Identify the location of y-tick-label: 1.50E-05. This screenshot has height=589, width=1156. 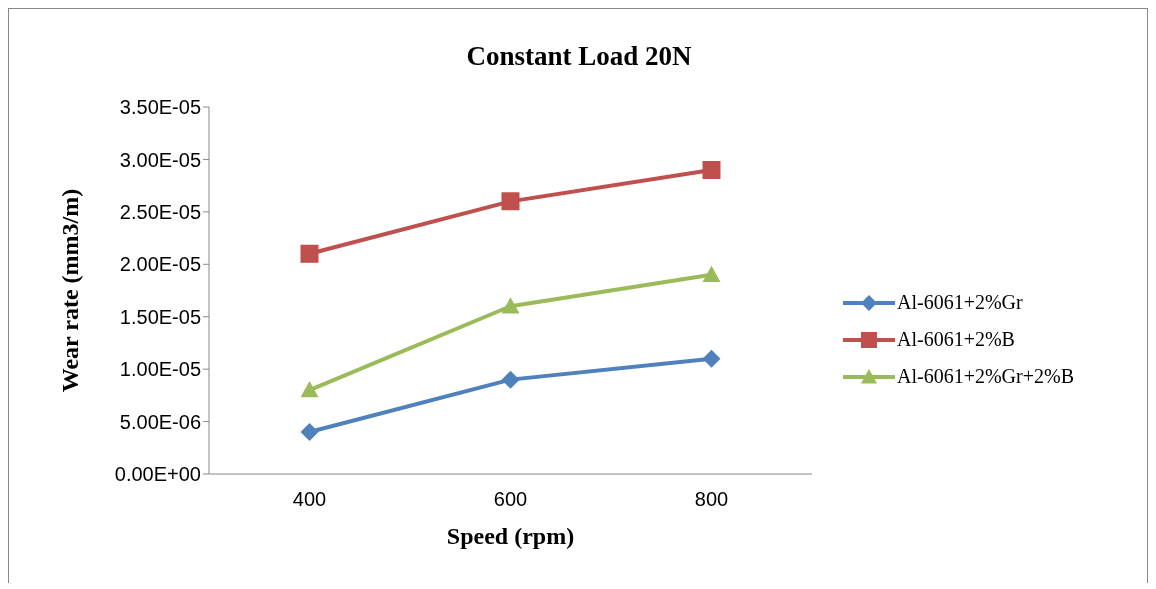
(160, 316).